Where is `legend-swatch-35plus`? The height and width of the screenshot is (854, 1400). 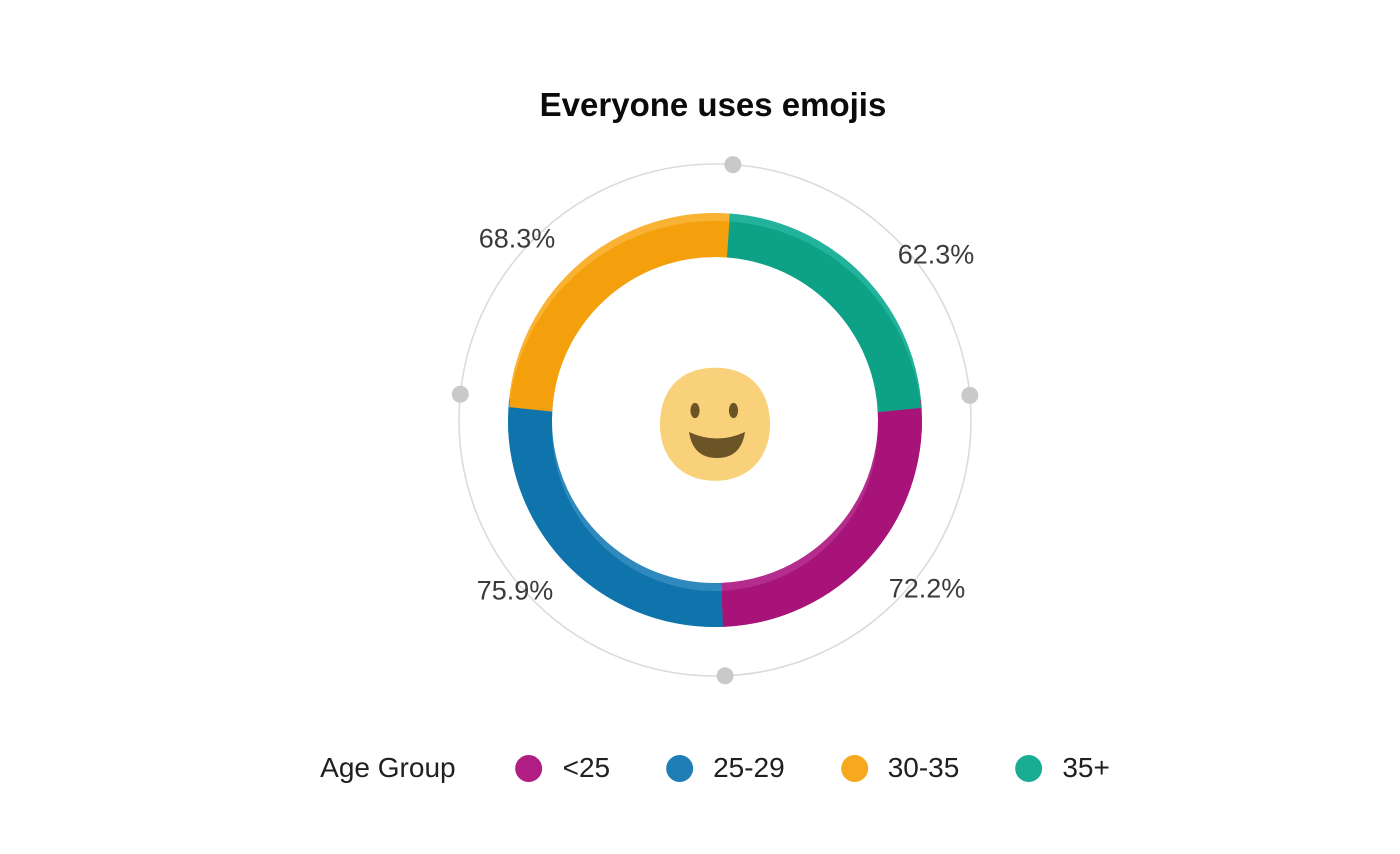
legend-swatch-35plus is located at coordinates (1029, 768).